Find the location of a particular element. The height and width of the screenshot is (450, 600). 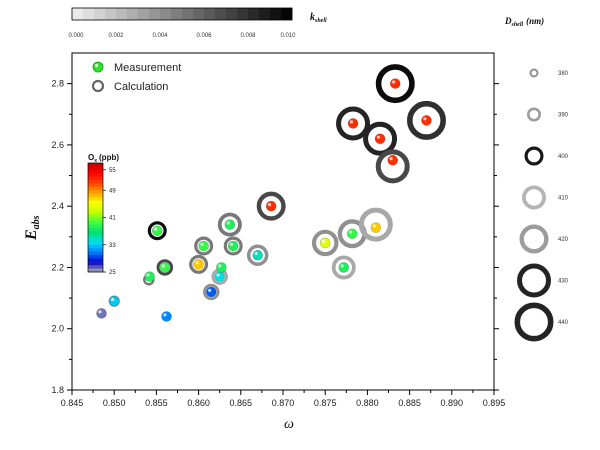

dshell-label: 380 is located at coordinates (563, 74).